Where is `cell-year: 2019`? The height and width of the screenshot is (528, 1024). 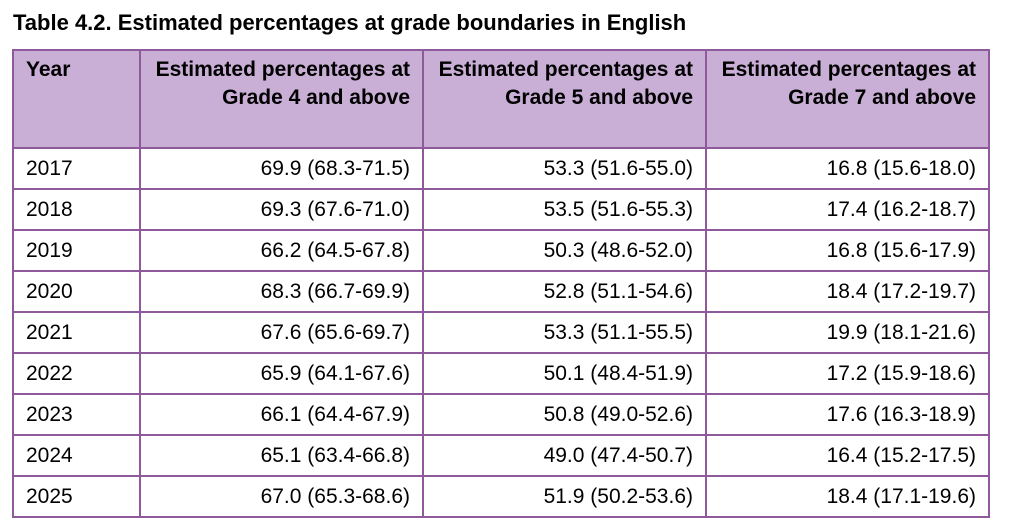
cell-year: 2019 is located at coordinates (76, 250).